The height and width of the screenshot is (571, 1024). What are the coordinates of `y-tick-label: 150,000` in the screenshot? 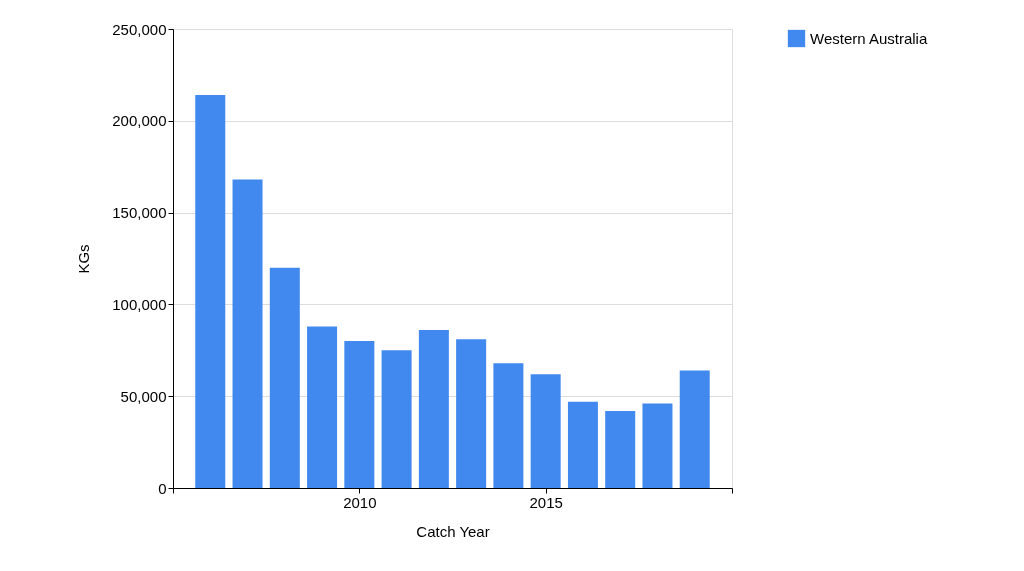 It's located at (139, 213).